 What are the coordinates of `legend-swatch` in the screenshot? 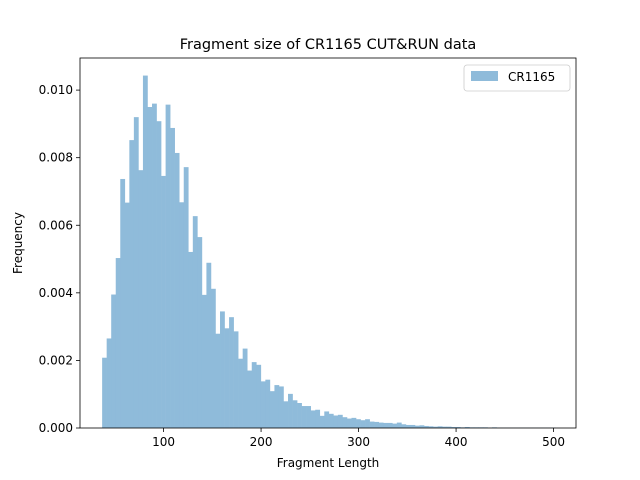 It's located at (484, 76).